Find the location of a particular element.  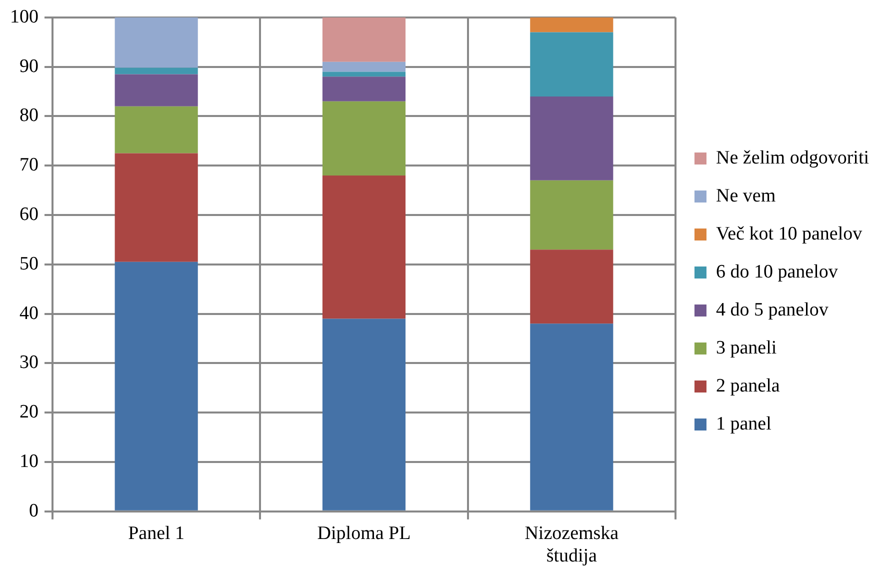

y-tick-label: 0 is located at coordinates (33, 511).